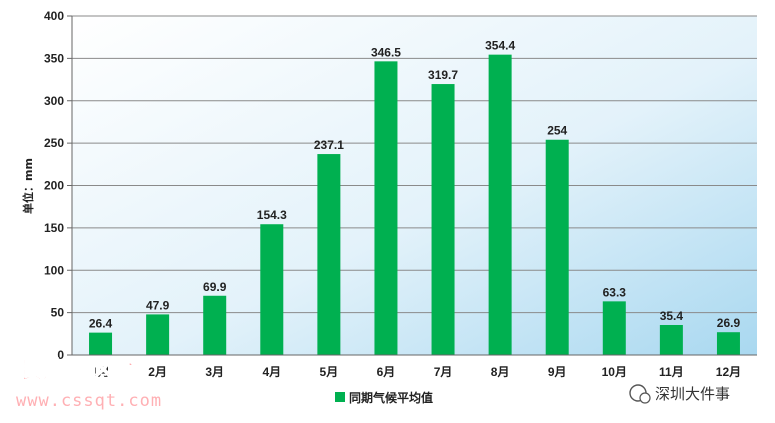 Image resolution: width=775 pixels, height=423 pixels. I want to click on data-label: 346.5, so click(386, 52).